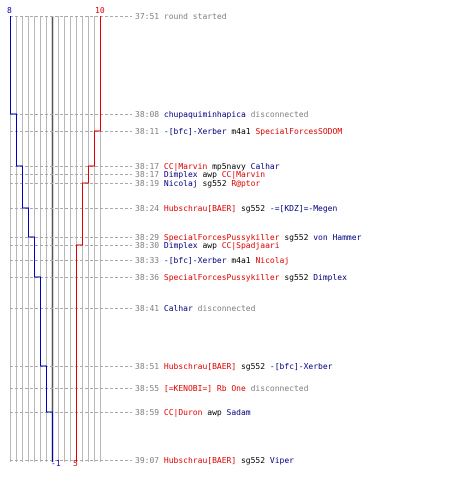 The height and width of the screenshot is (500, 450). What do you see at coordinates (9, 10) in the screenshot?
I see `blue-start-count: 8` at bounding box center [9, 10].